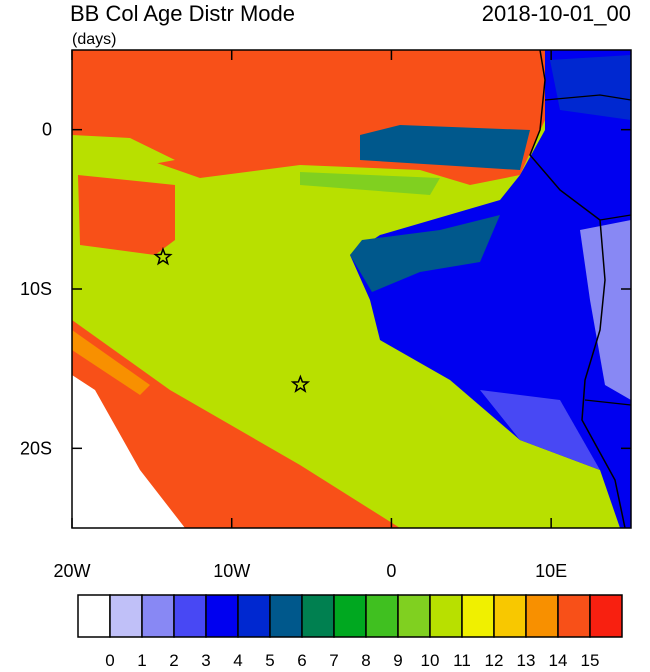 This screenshot has width=650, height=672. What do you see at coordinates (430, 659) in the screenshot?
I see `colorbar-label: 10` at bounding box center [430, 659].